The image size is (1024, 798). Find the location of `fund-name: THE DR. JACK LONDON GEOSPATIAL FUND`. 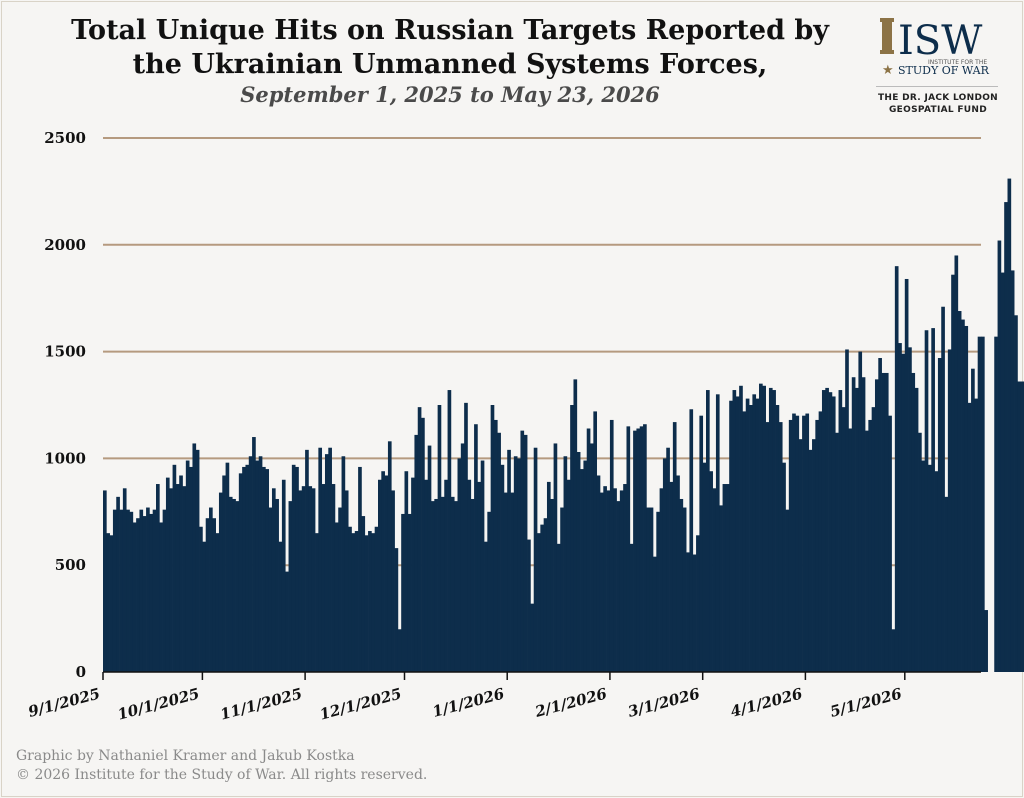

fund-name: THE DR. JACK LONDON GEOSPATIAL FUND is located at coordinates (938, 104).